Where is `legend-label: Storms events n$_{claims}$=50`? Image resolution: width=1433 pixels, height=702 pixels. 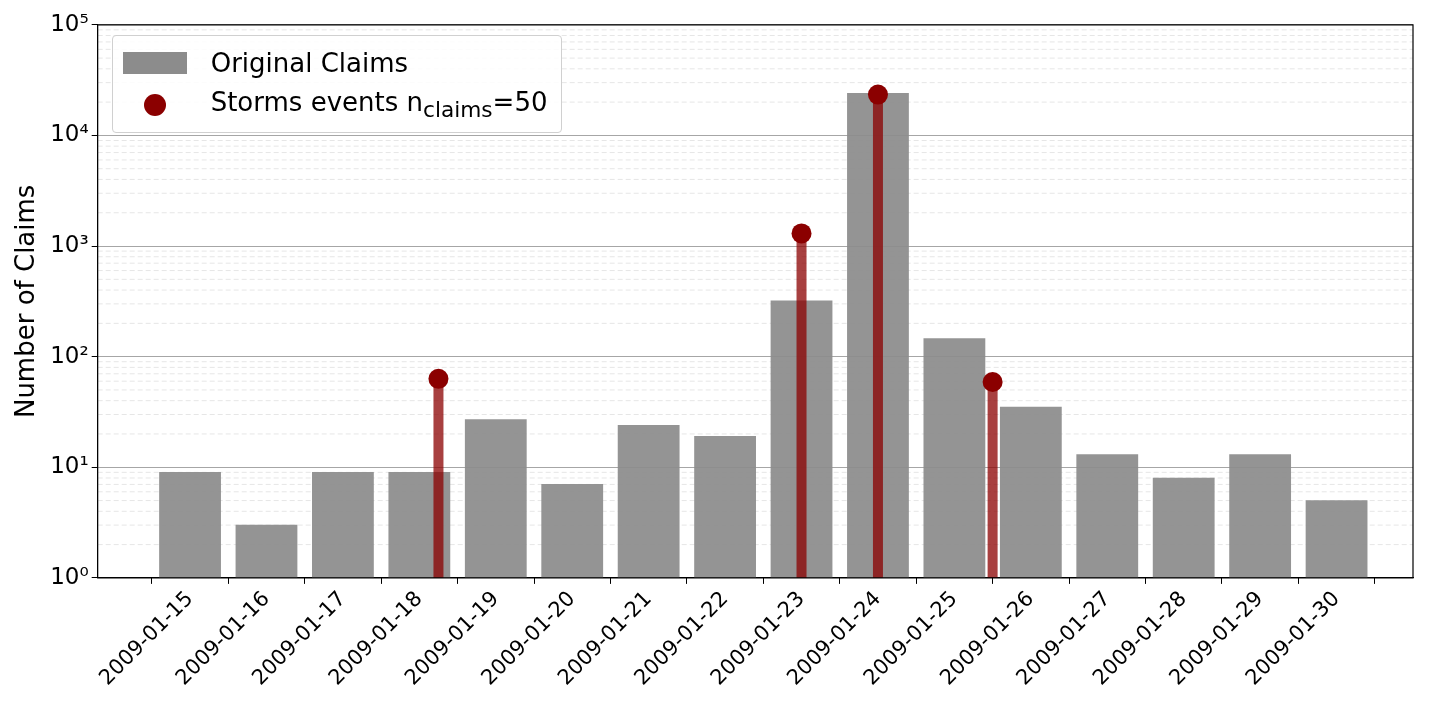 legend-label: Storms events n$_{claims}$=50 is located at coordinates (379, 105).